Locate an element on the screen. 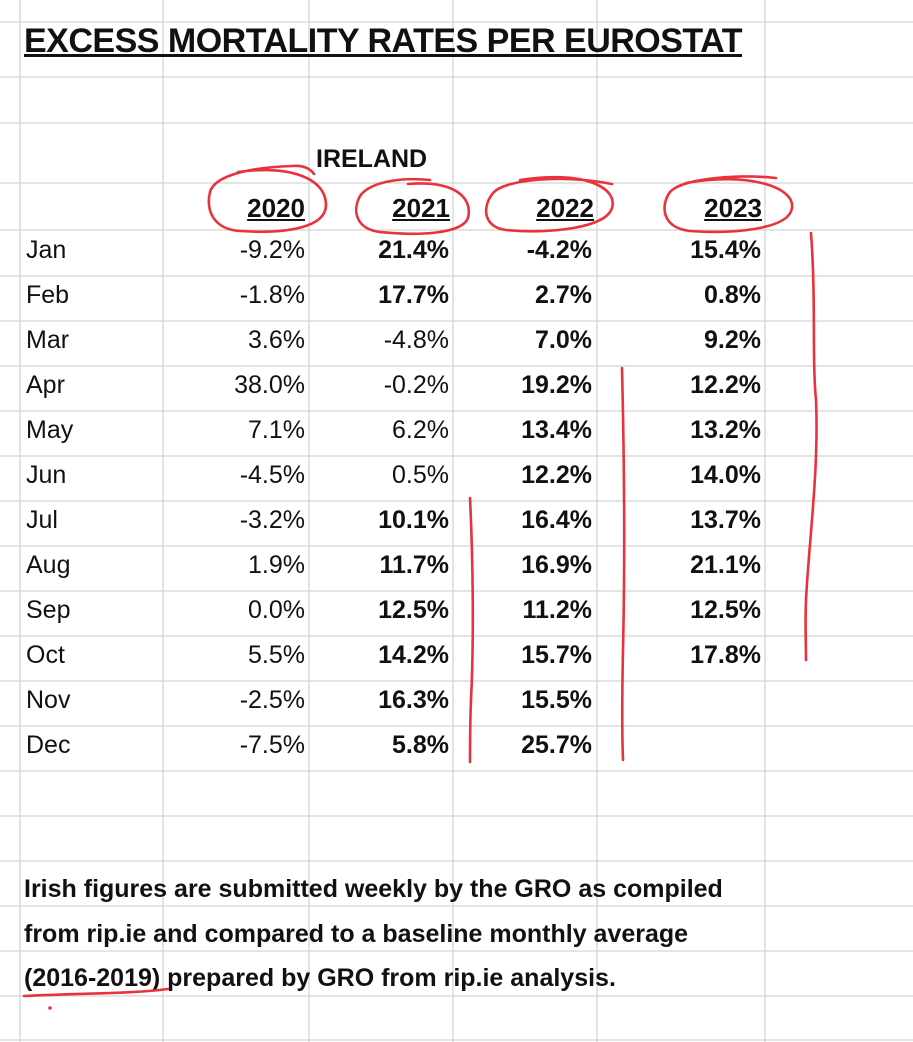  value-cell-2023: 21.1% is located at coordinates (725, 565).